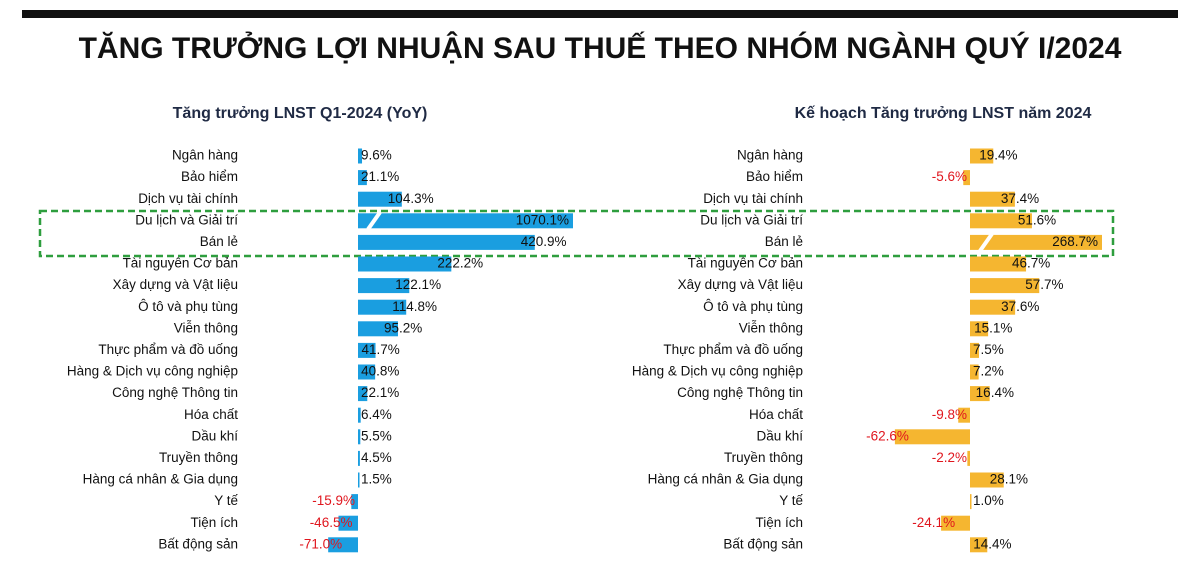 This screenshot has width=1200, height=569. What do you see at coordinates (988, 349) in the screenshot?
I see `value-label: 7.5%` at bounding box center [988, 349].